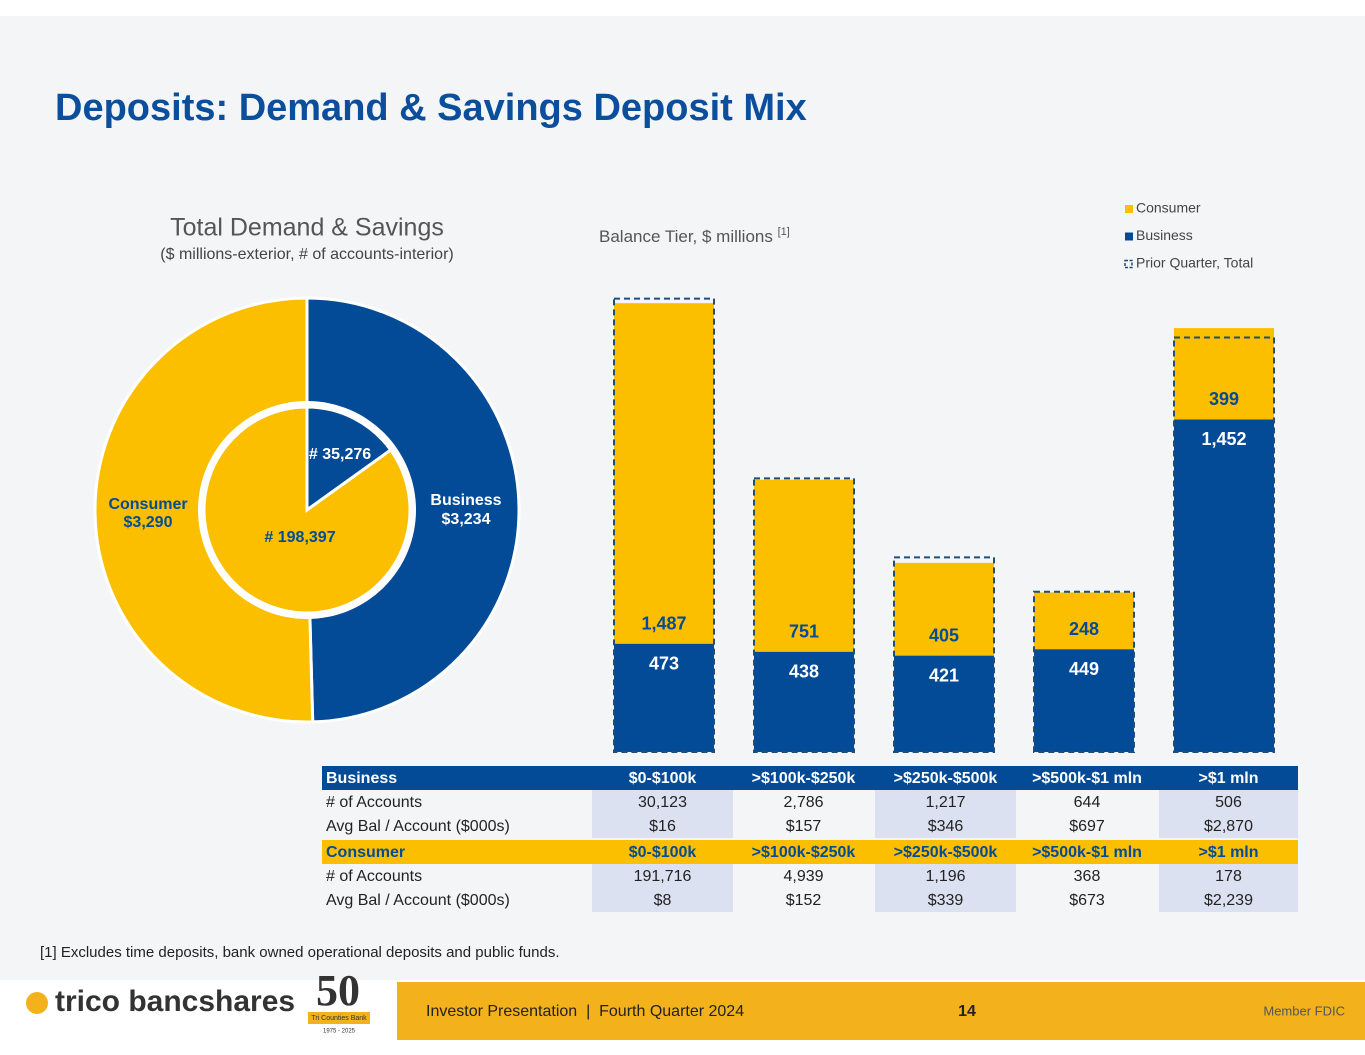 The height and width of the screenshot is (1055, 1365). I want to click on table-cell: 1,196, so click(945, 876).